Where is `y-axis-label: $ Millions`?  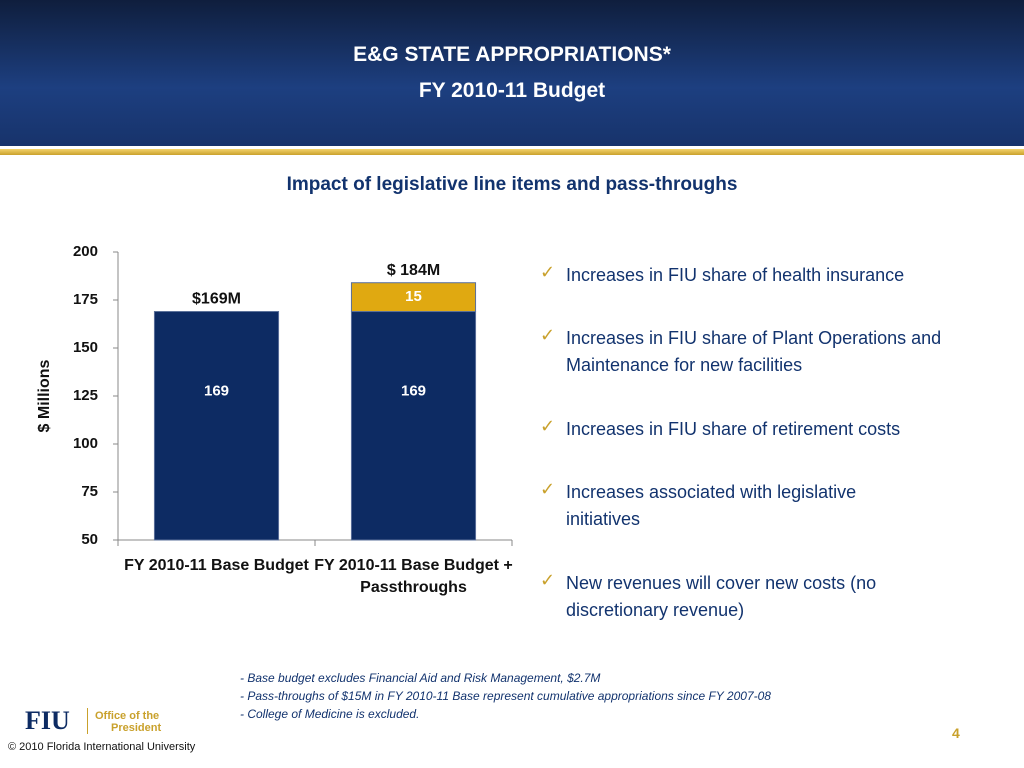
y-axis-label: $ Millions is located at coordinates (44, 395).